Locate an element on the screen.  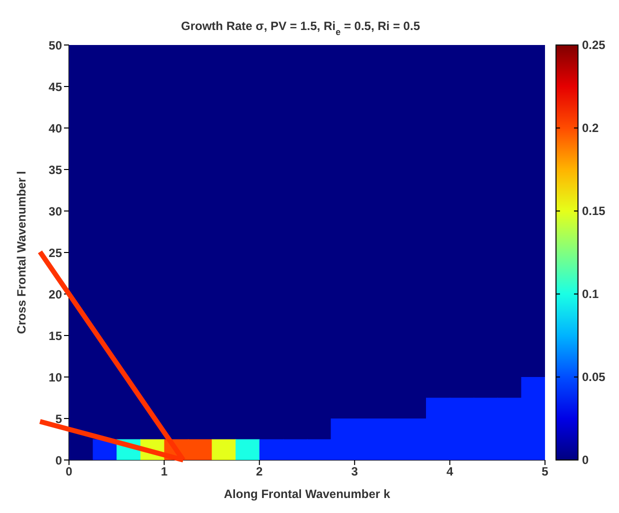
y-tick-label: 10 is located at coordinates (55, 377).